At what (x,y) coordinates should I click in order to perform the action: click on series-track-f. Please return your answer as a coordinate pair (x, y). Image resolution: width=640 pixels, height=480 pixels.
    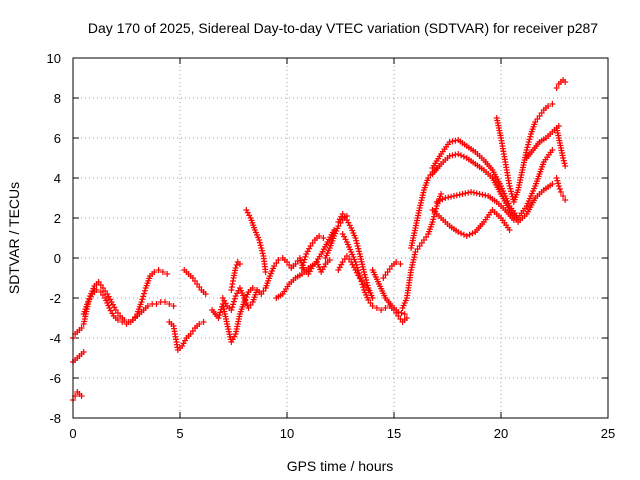
    Looking at the image, I should click on (195, 282).